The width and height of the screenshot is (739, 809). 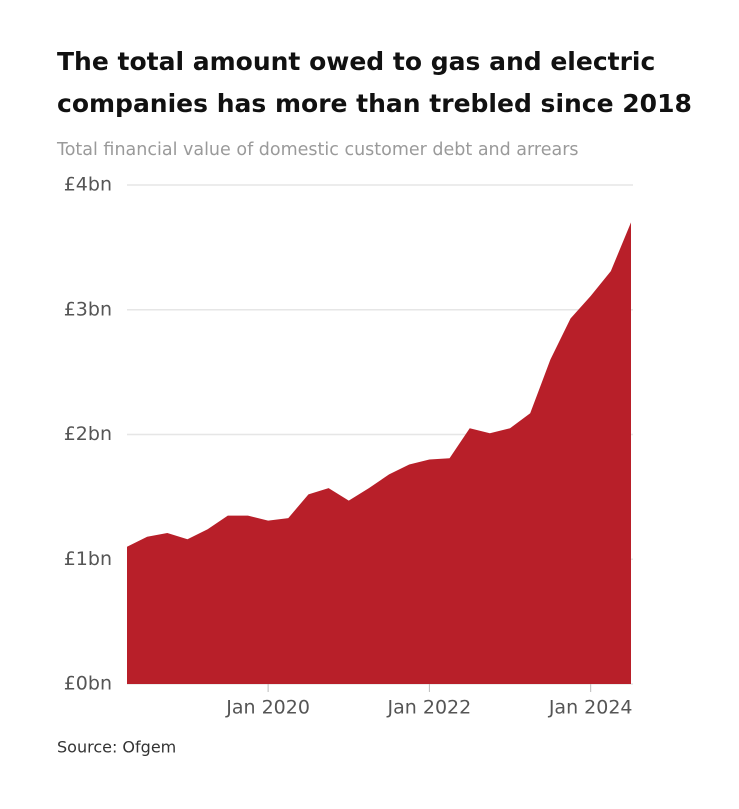 I want to click on x-tick-label: Jan 2022, so click(x=429, y=708).